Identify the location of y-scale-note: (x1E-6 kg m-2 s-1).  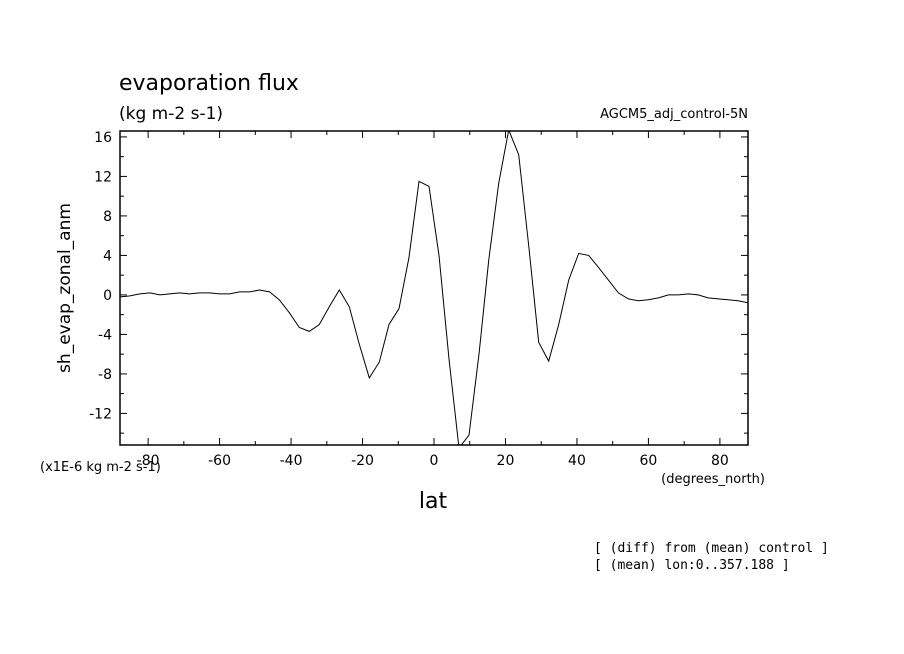
(100, 467).